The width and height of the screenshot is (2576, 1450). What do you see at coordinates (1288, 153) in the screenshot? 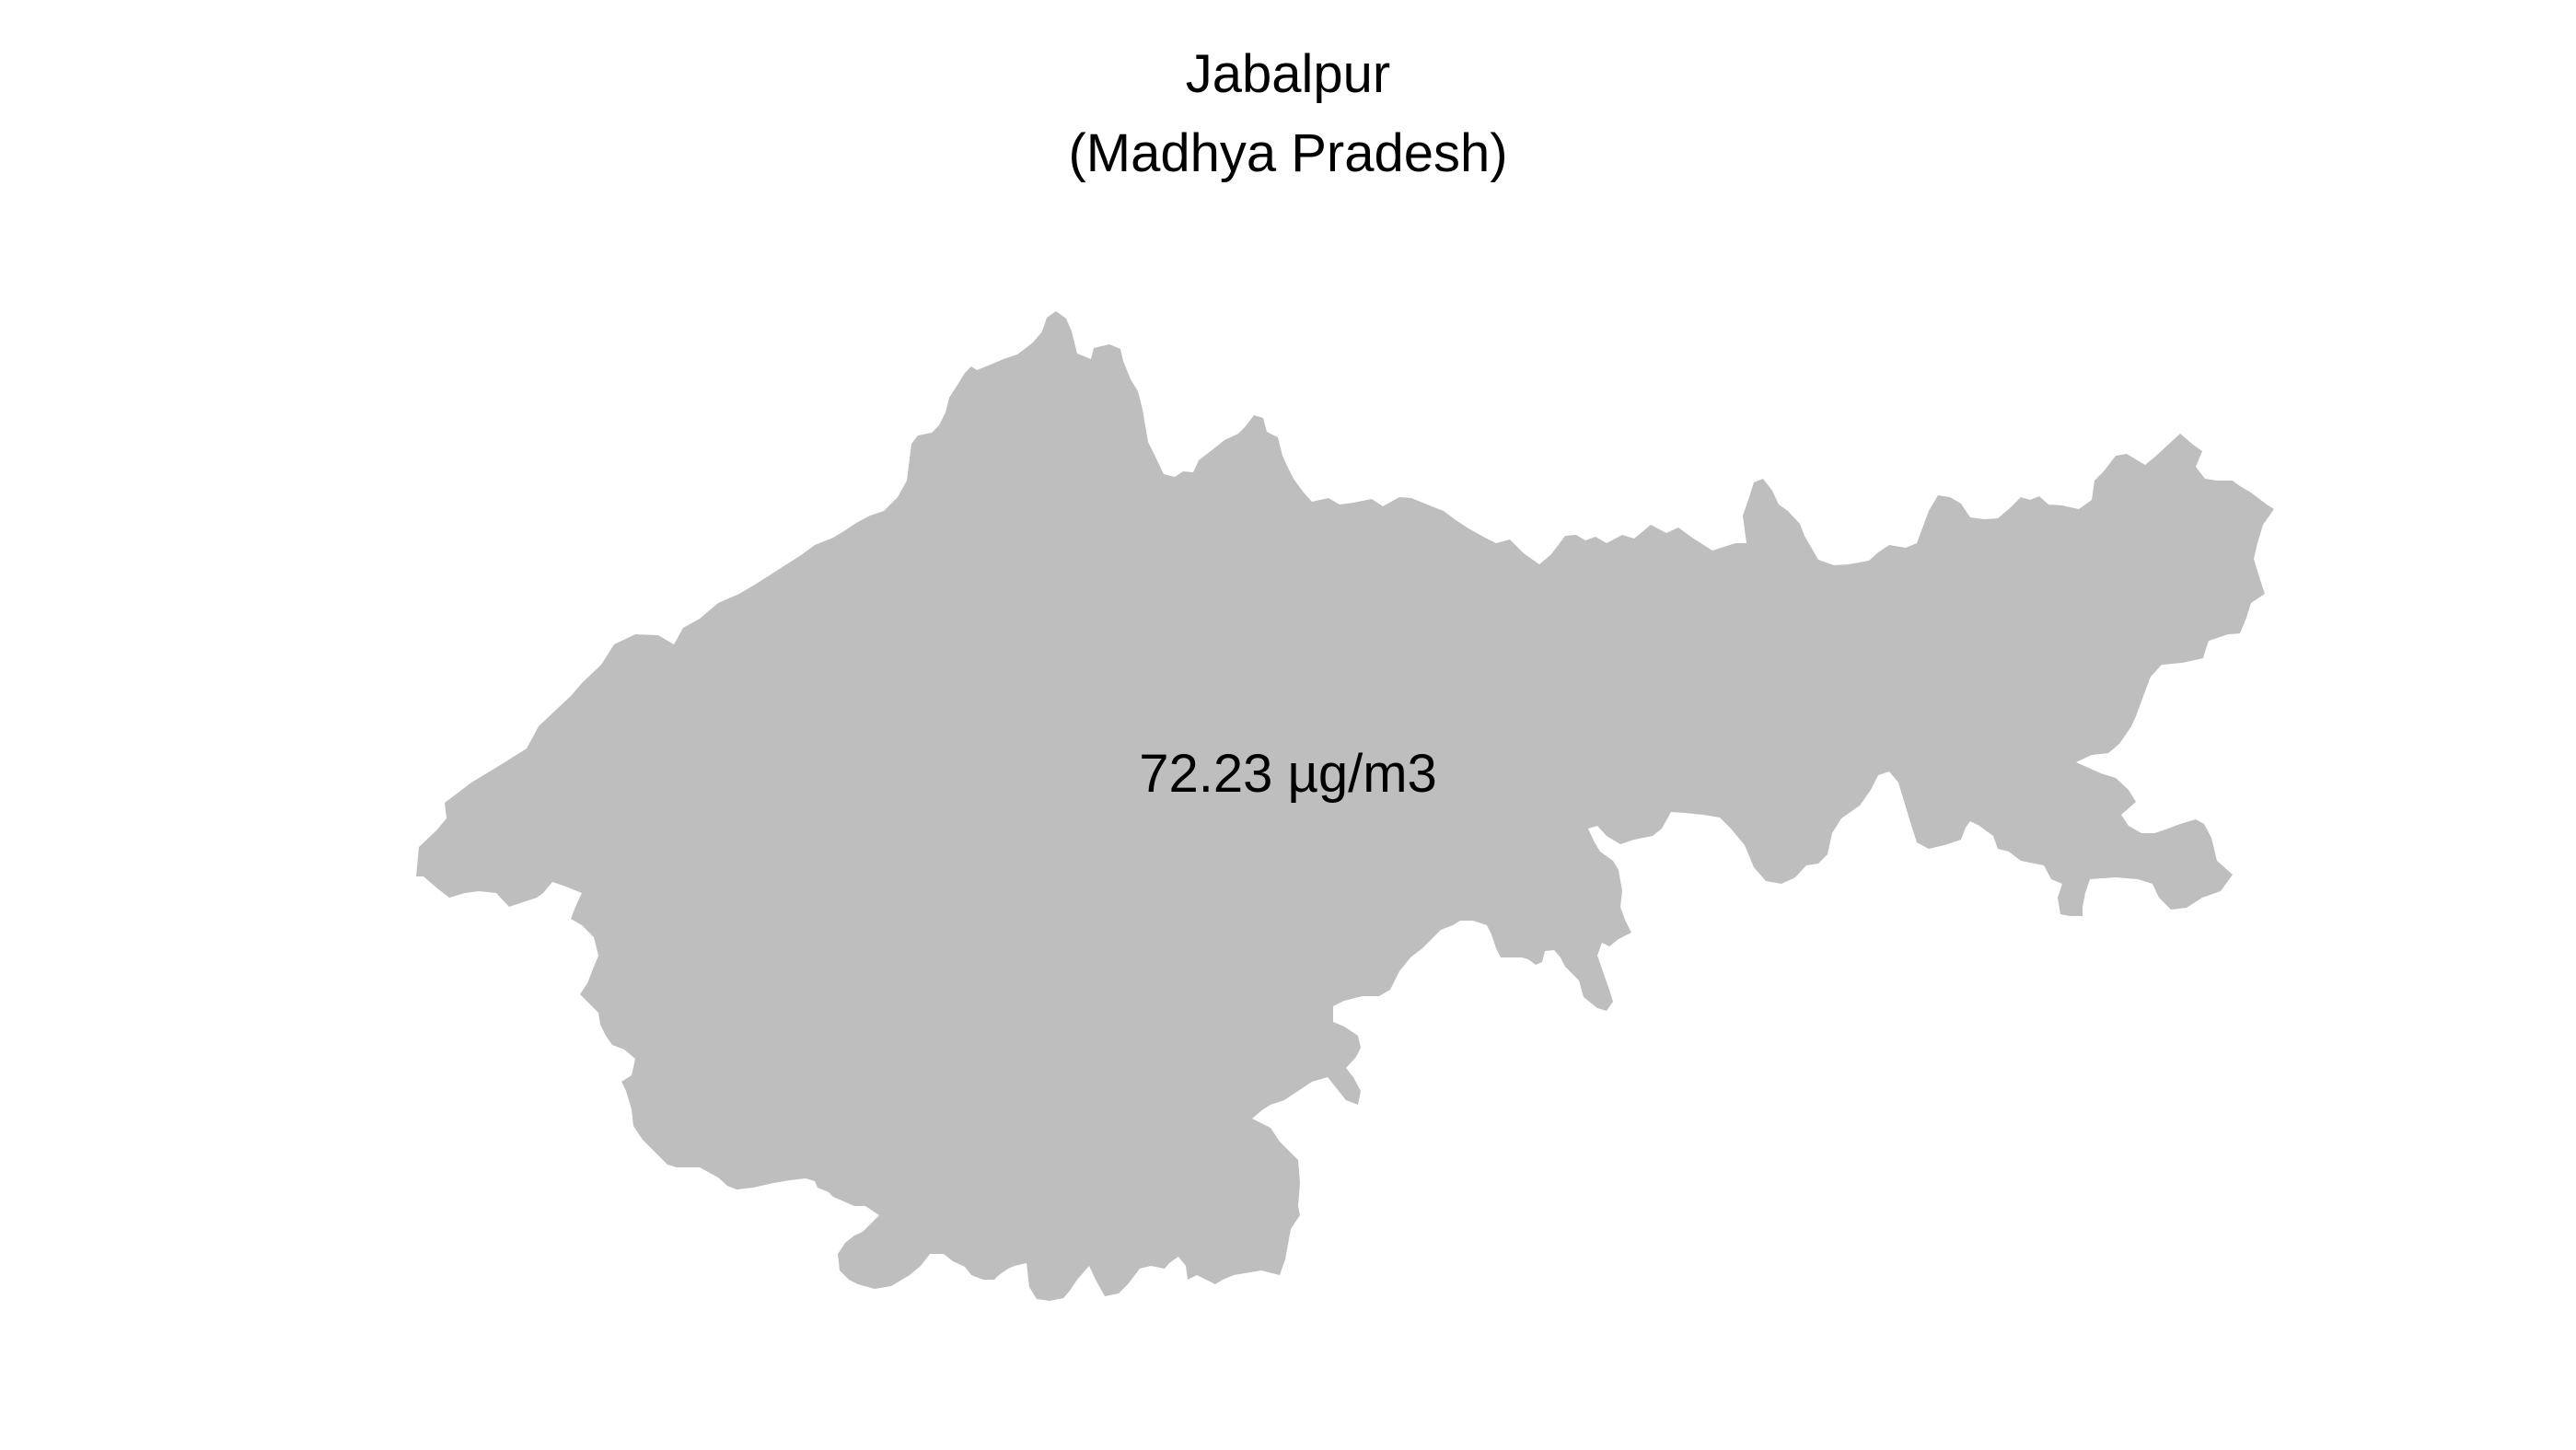
I see `map-subtitle: (Madhya Pradesh)` at bounding box center [1288, 153].